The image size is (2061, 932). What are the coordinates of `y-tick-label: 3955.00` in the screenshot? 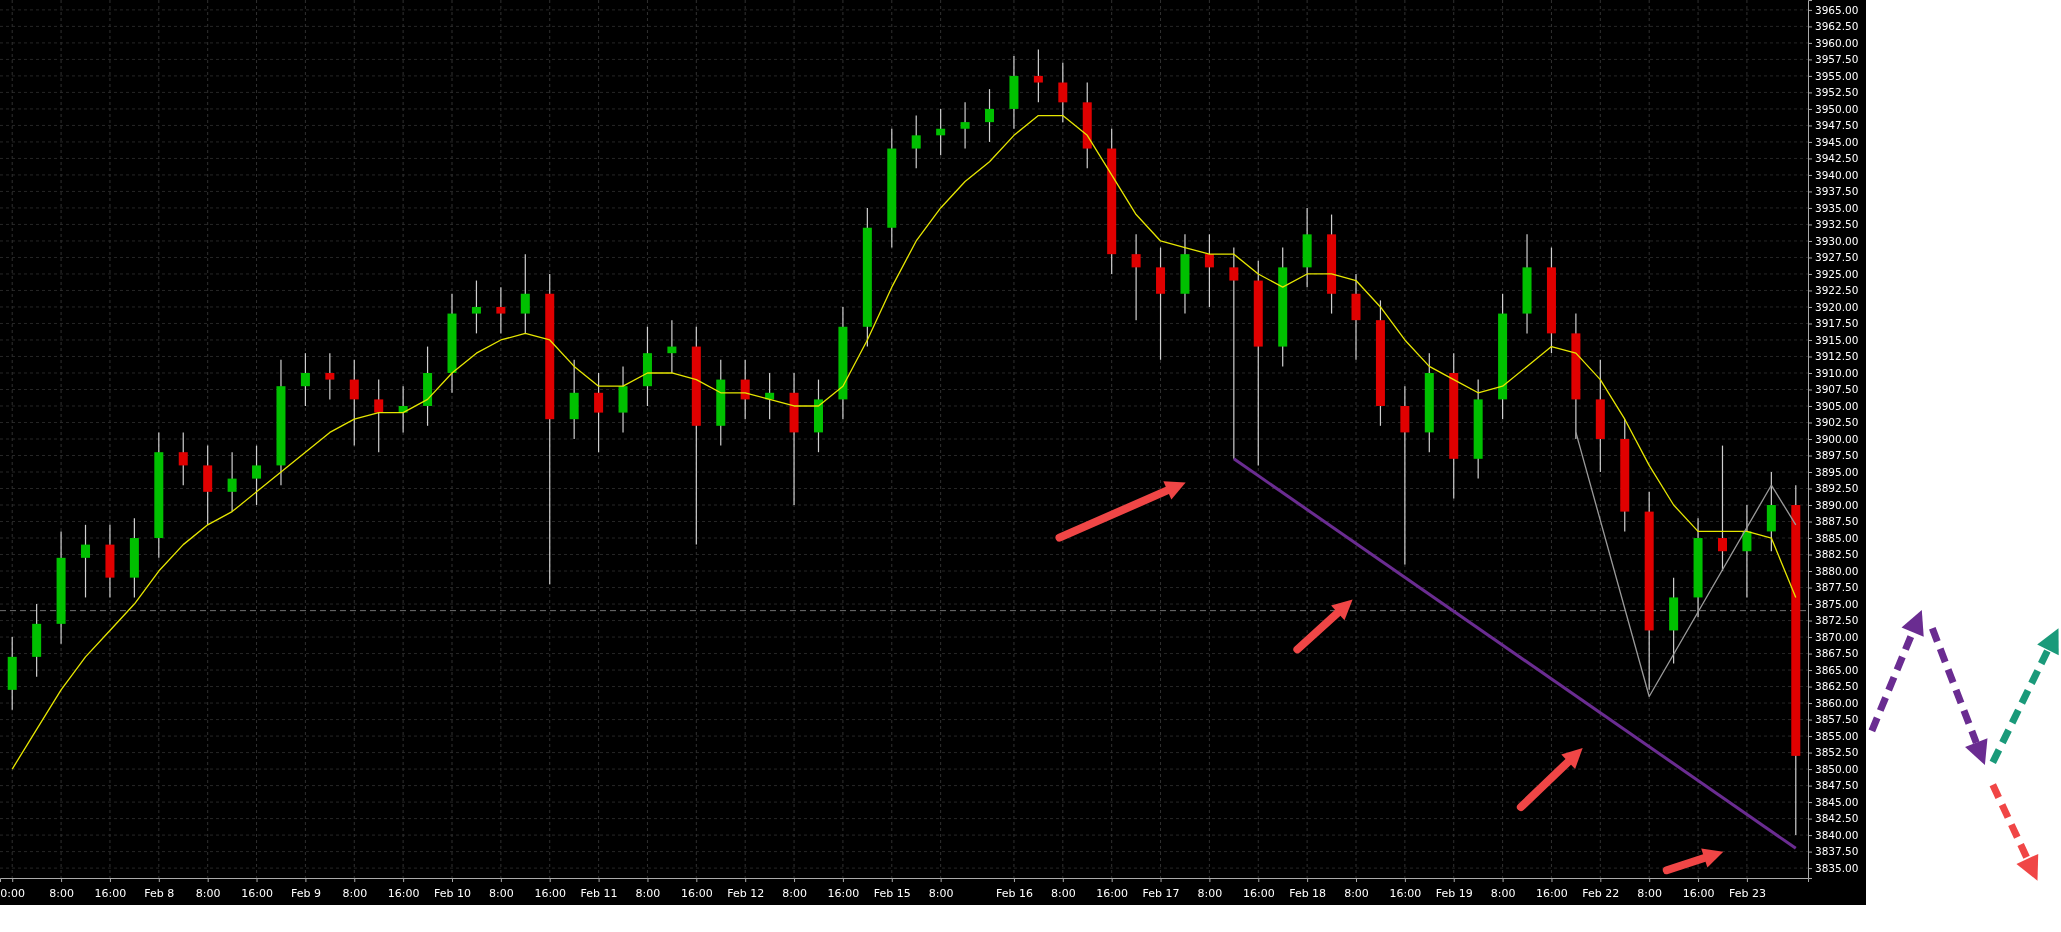 It's located at (1837, 75).